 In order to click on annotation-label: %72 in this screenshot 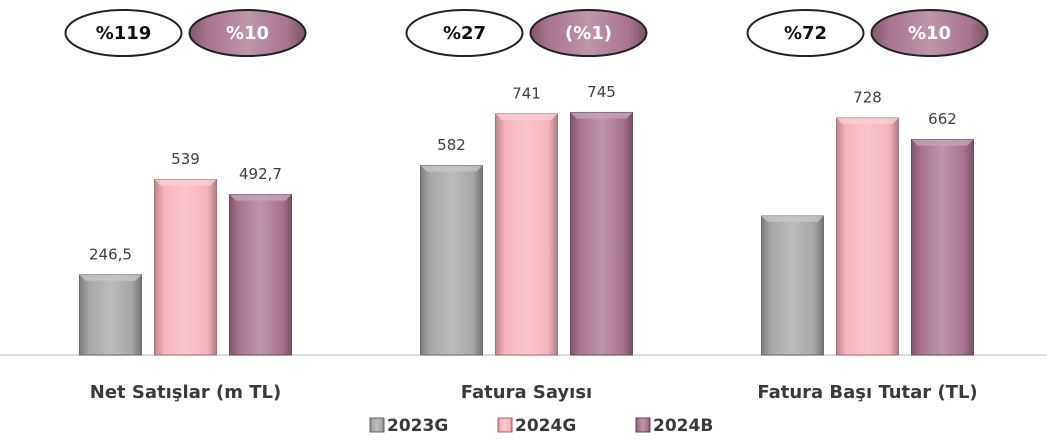, I will do `click(805, 33)`.